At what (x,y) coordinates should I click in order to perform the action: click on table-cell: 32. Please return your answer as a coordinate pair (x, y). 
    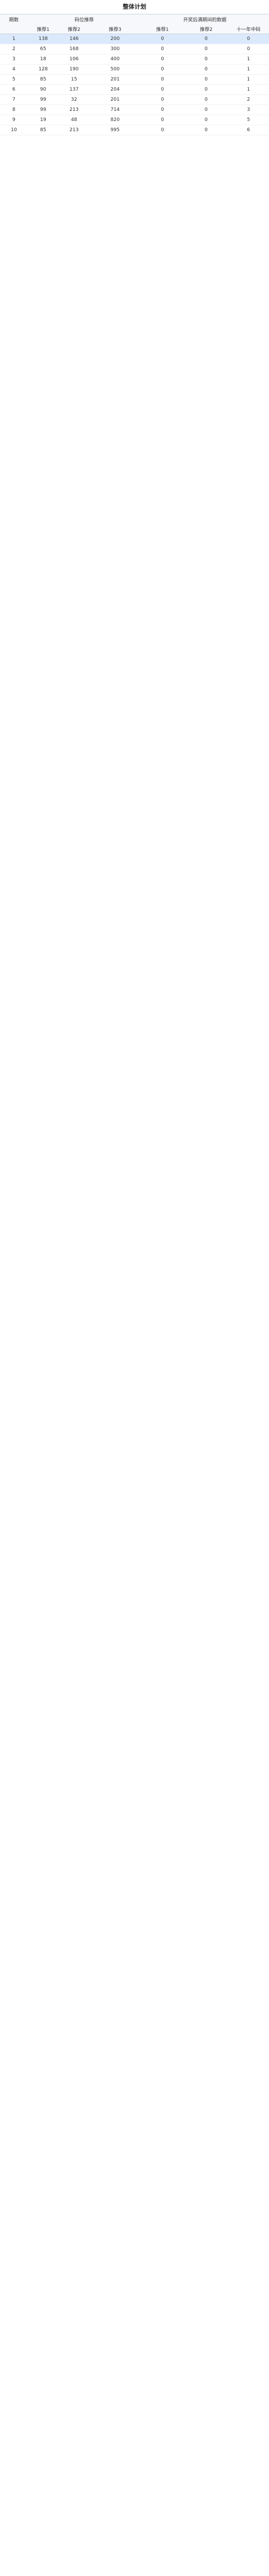
    Looking at the image, I should click on (74, 100).